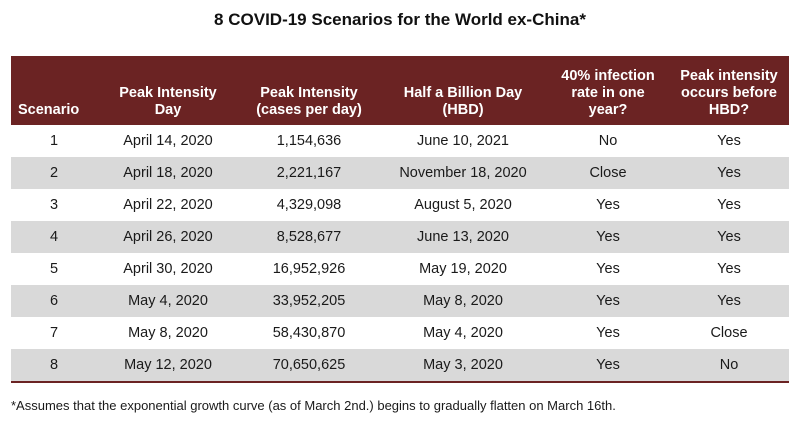 Image resolution: width=800 pixels, height=431 pixels. Describe the element at coordinates (463, 366) in the screenshot. I see `cell-hbd: May 3, 2020` at that location.